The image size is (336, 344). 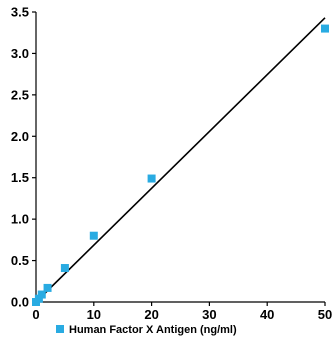 What do you see at coordinates (20, 53) in the screenshot?
I see `y-tick-label: 3.0` at bounding box center [20, 53].